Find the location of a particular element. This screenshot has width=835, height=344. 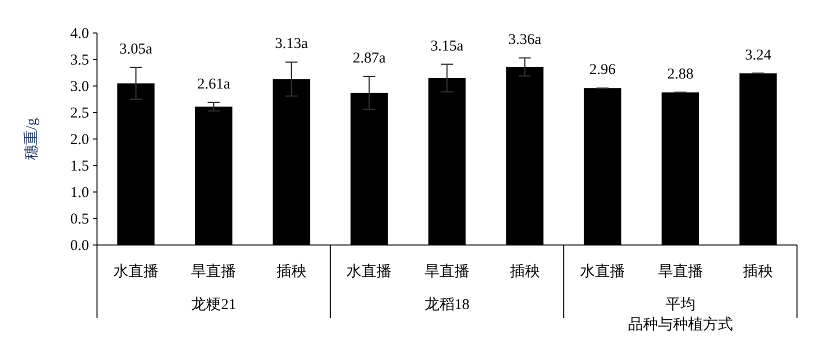

data-label: 2.87a is located at coordinates (369, 58).